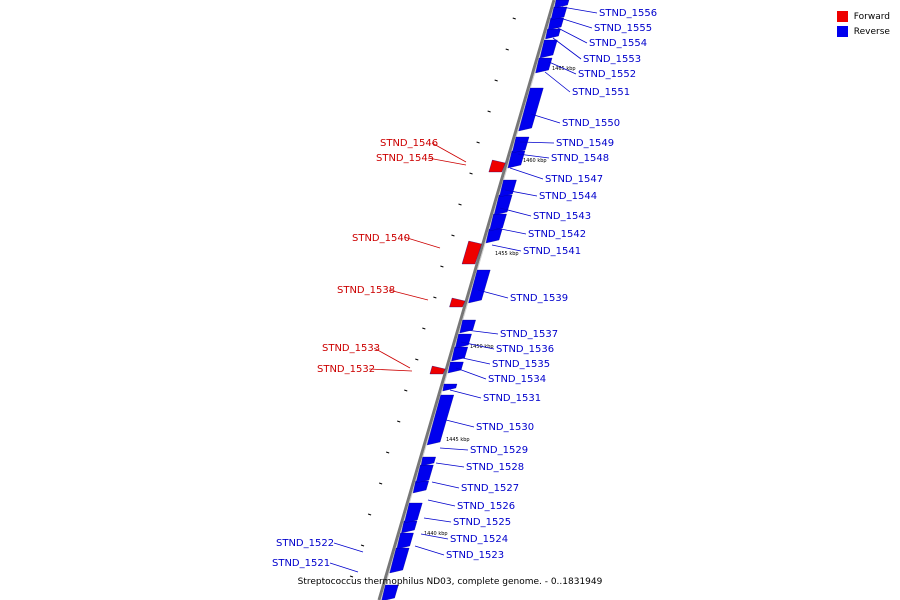  What do you see at coordinates (346, 369) in the screenshot?
I see `gene-label-stnd-1532: STND_1532` at bounding box center [346, 369].